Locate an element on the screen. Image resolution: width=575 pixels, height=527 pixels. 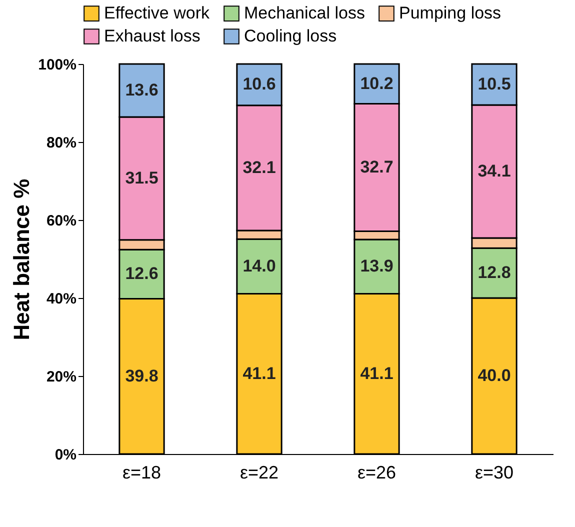
data-label: 10.2 is located at coordinates (377, 83).